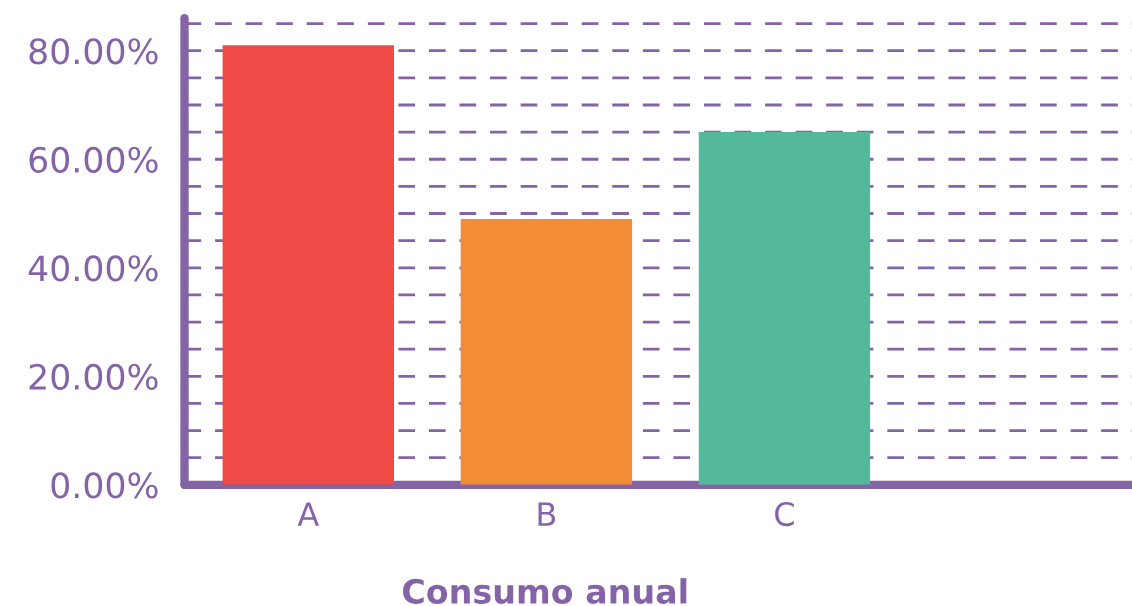 This screenshot has width=1132, height=606. Describe the element at coordinates (93, 159) in the screenshot. I see `y-tick-label: 60.00%` at that location.